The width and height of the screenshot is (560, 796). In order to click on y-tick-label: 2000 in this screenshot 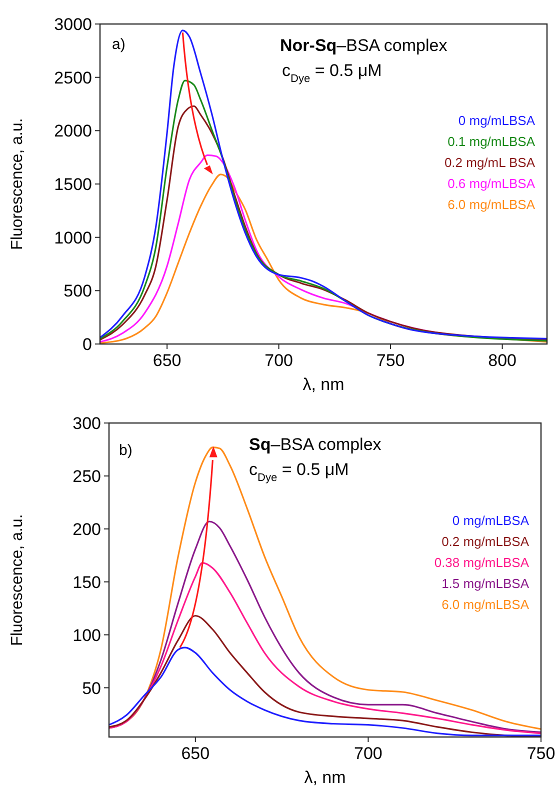, I will do `click(73, 131)`.